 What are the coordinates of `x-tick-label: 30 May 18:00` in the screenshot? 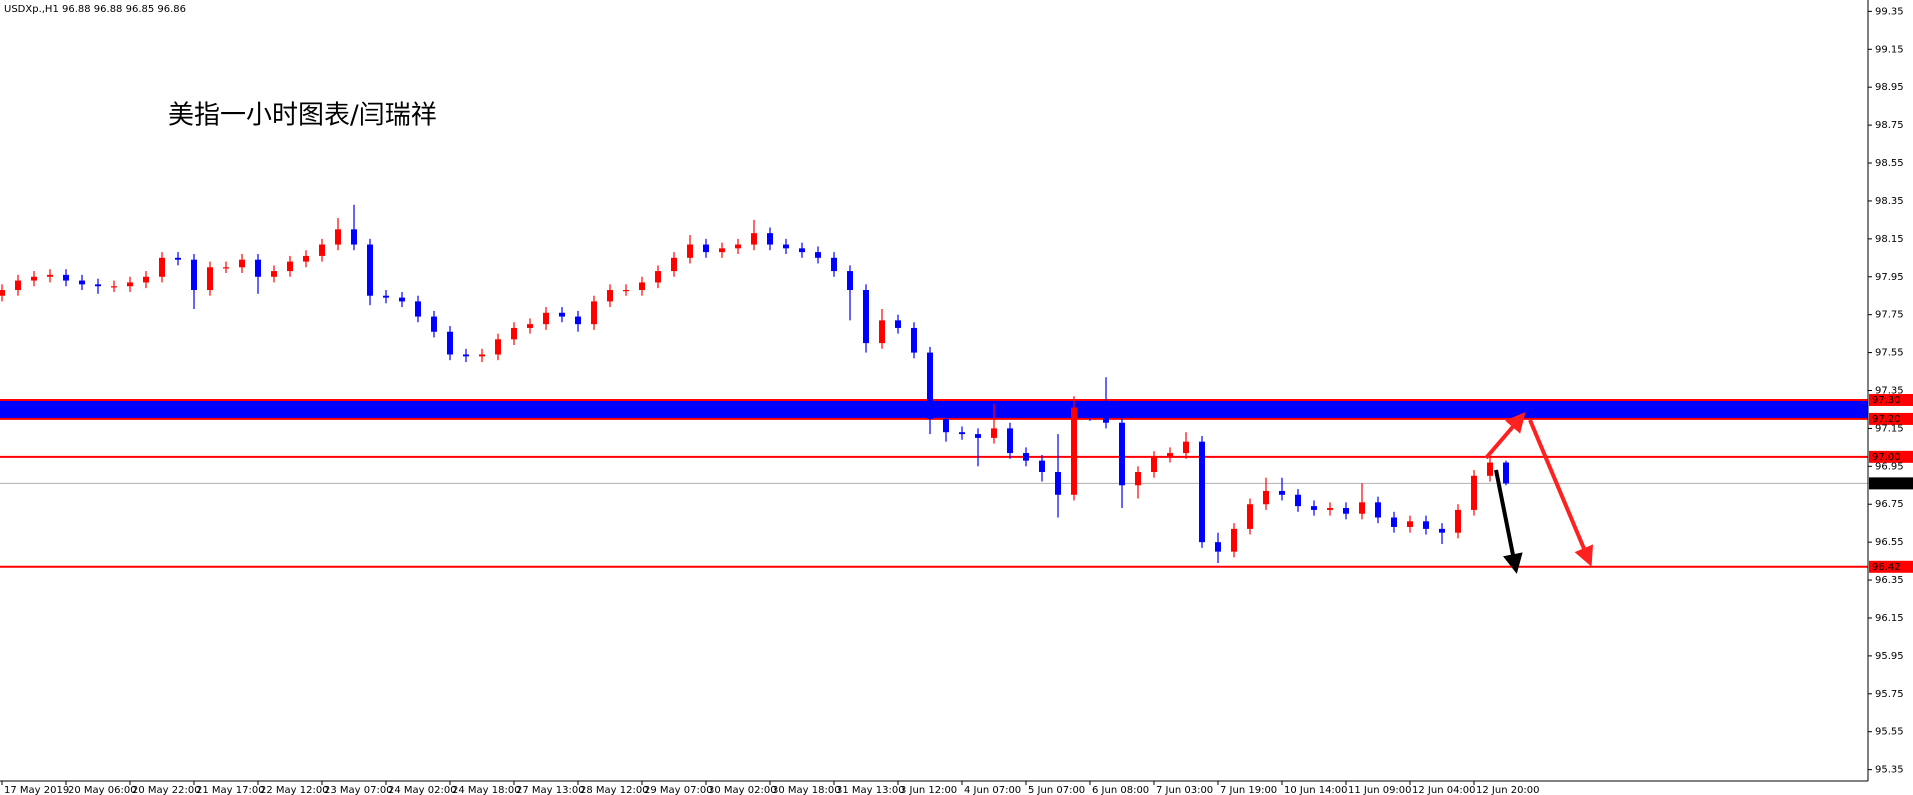 It's located at (806, 790).